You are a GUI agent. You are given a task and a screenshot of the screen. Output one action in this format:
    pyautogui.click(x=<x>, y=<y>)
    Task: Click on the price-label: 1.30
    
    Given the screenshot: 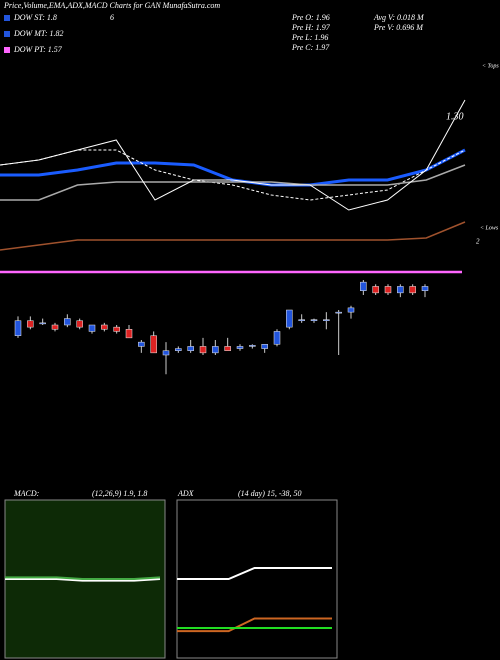 What is the action you would take?
    pyautogui.click(x=455, y=116)
    